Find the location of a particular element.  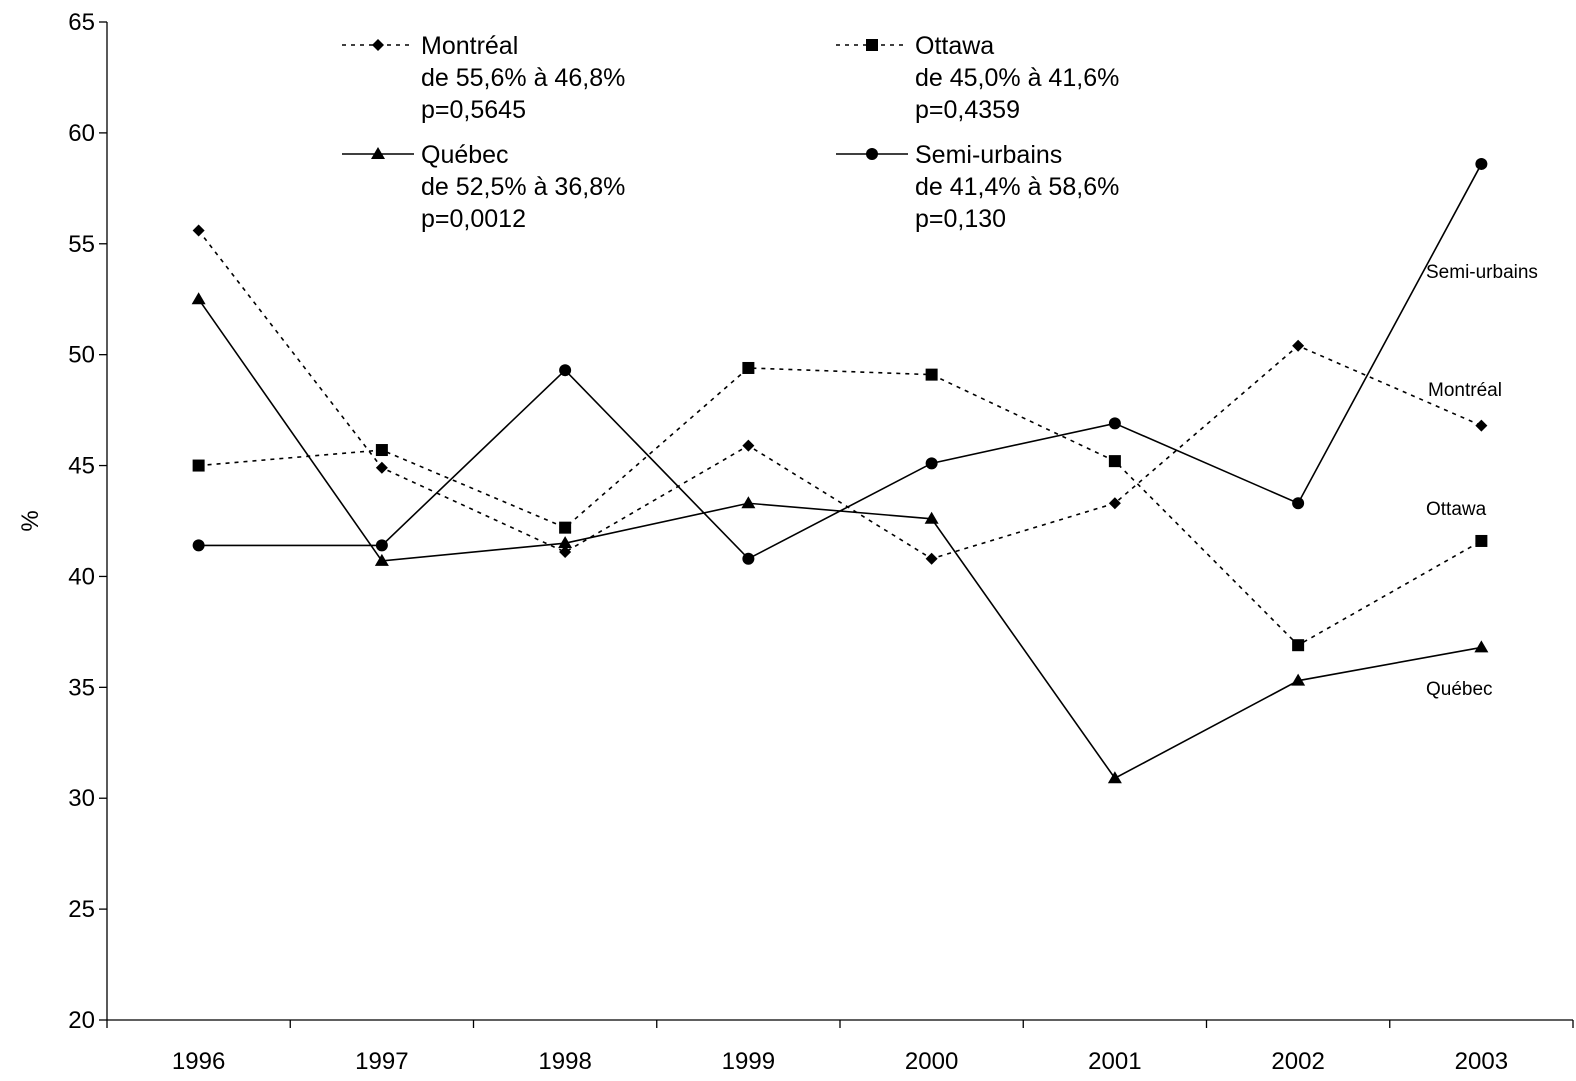

legend-item: Ottawa de 45,0% à 41,6% p=0,4359 is located at coordinates (977, 78).